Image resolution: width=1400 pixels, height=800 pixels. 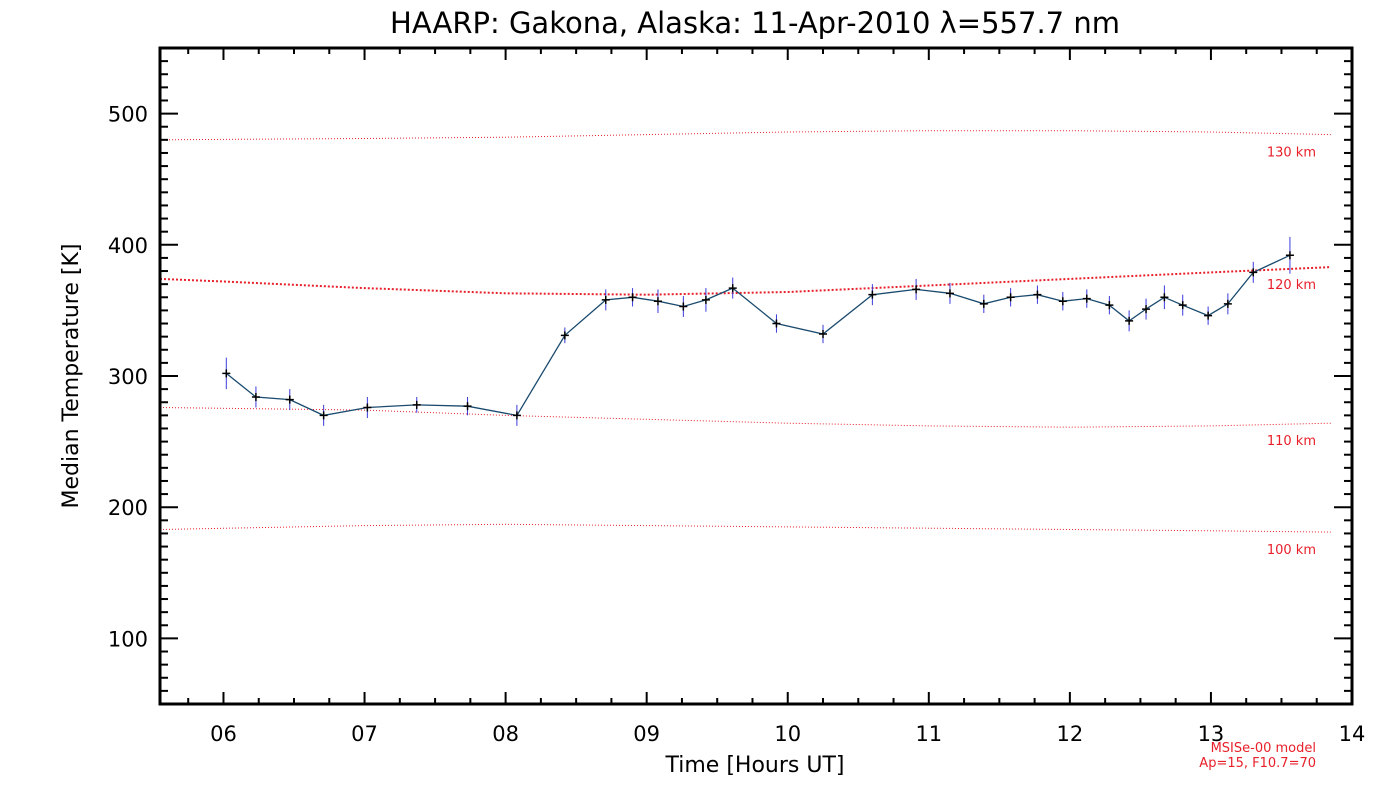 I want to click on model-line-label-2: 110 km, so click(x=1291, y=441).